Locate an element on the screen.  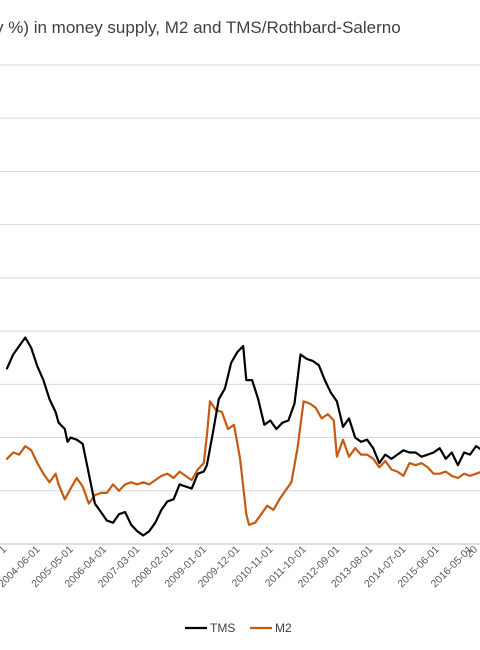
x-tick-label: 1 is located at coordinates (4, 550).